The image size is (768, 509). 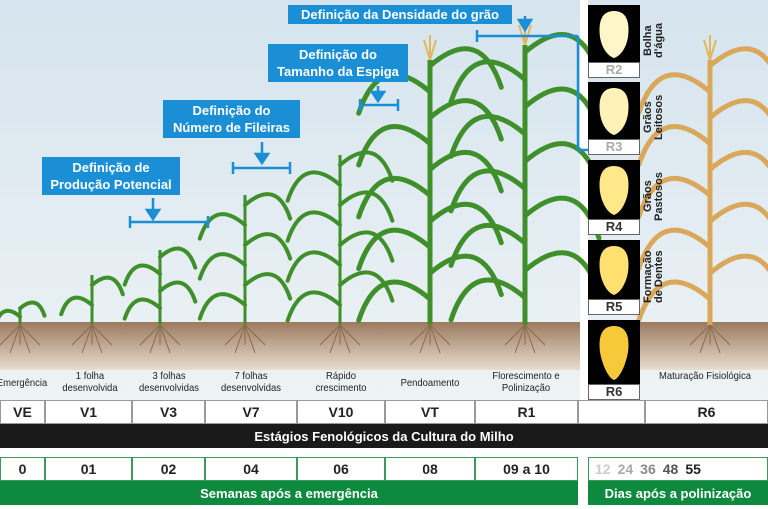 I want to click on callout-producao-potencial: Definição de Produção Potencial, so click(x=111, y=176).